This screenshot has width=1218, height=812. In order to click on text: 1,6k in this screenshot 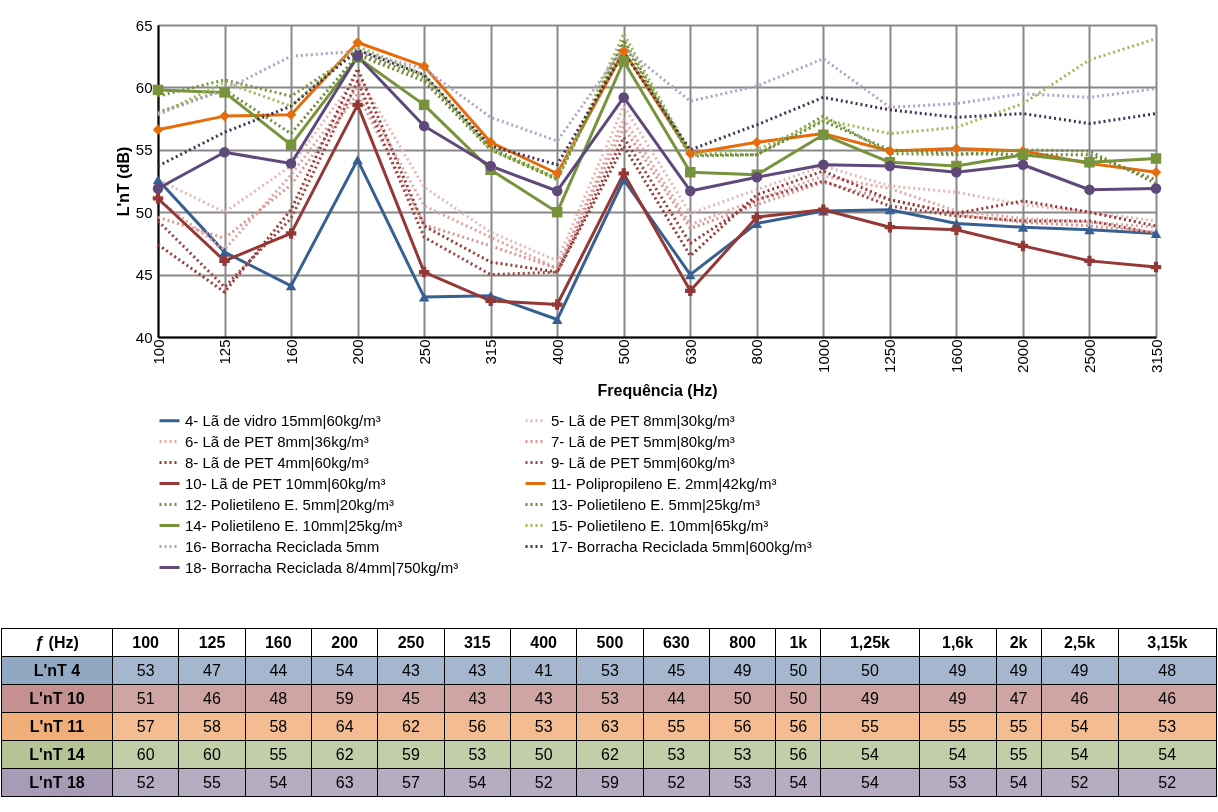, I will do `click(958, 642)`.